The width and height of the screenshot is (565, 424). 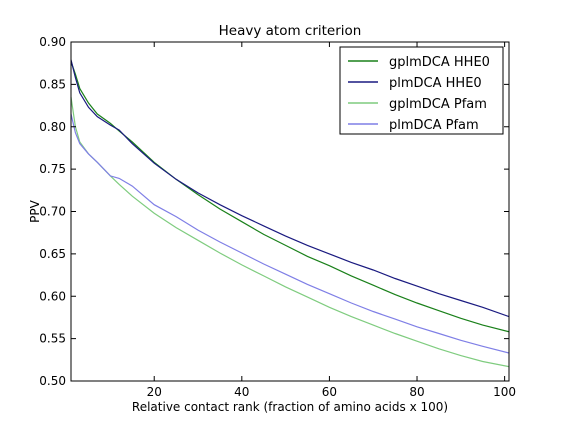 I want to click on x-tick-label: 100, so click(x=504, y=392).